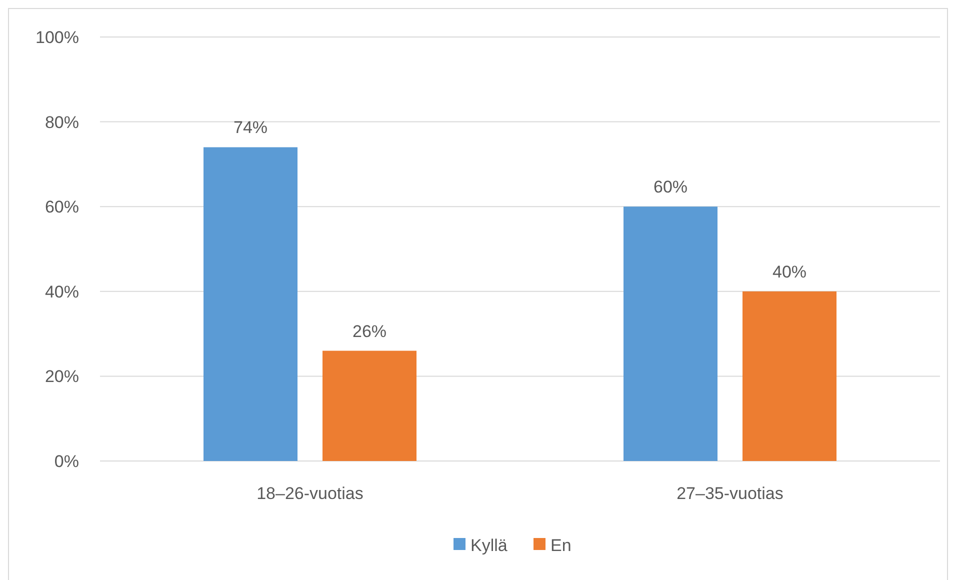 The height and width of the screenshot is (580, 956). What do you see at coordinates (561, 545) in the screenshot?
I see `legend-label: En` at bounding box center [561, 545].